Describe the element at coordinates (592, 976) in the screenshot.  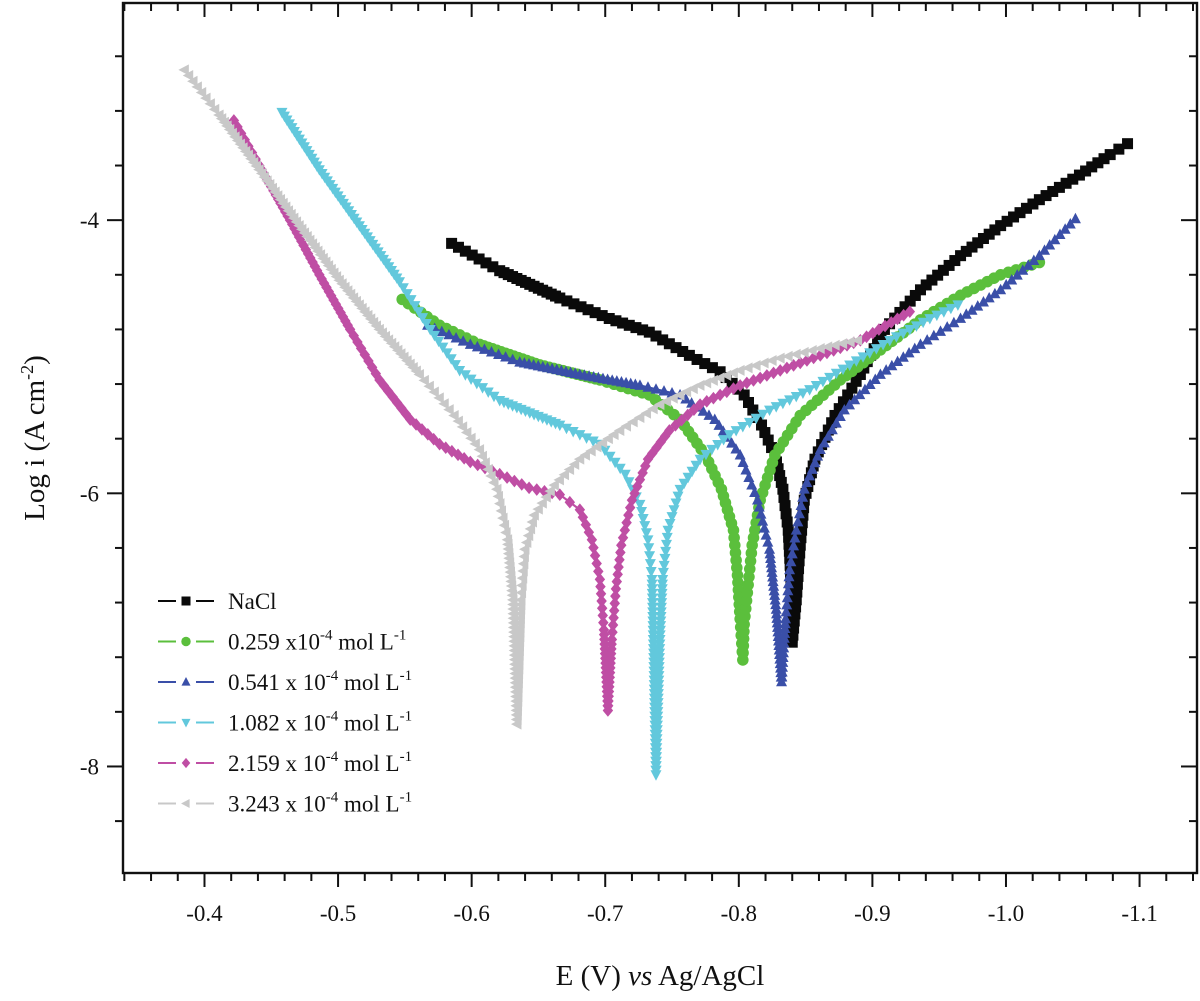
I see `x-axis-title-pre: E (V)` at that location.